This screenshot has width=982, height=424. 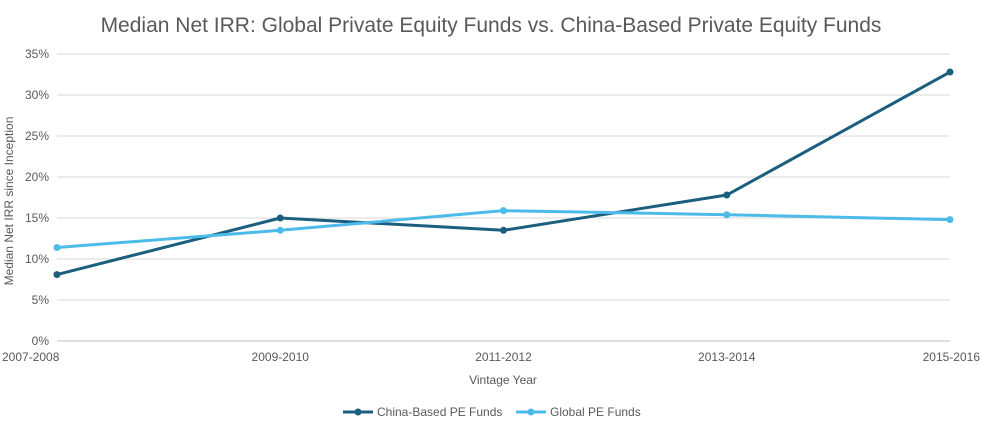 What do you see at coordinates (9, 201) in the screenshot?
I see `y-axis-label: Median Net IRR since Inception` at bounding box center [9, 201].